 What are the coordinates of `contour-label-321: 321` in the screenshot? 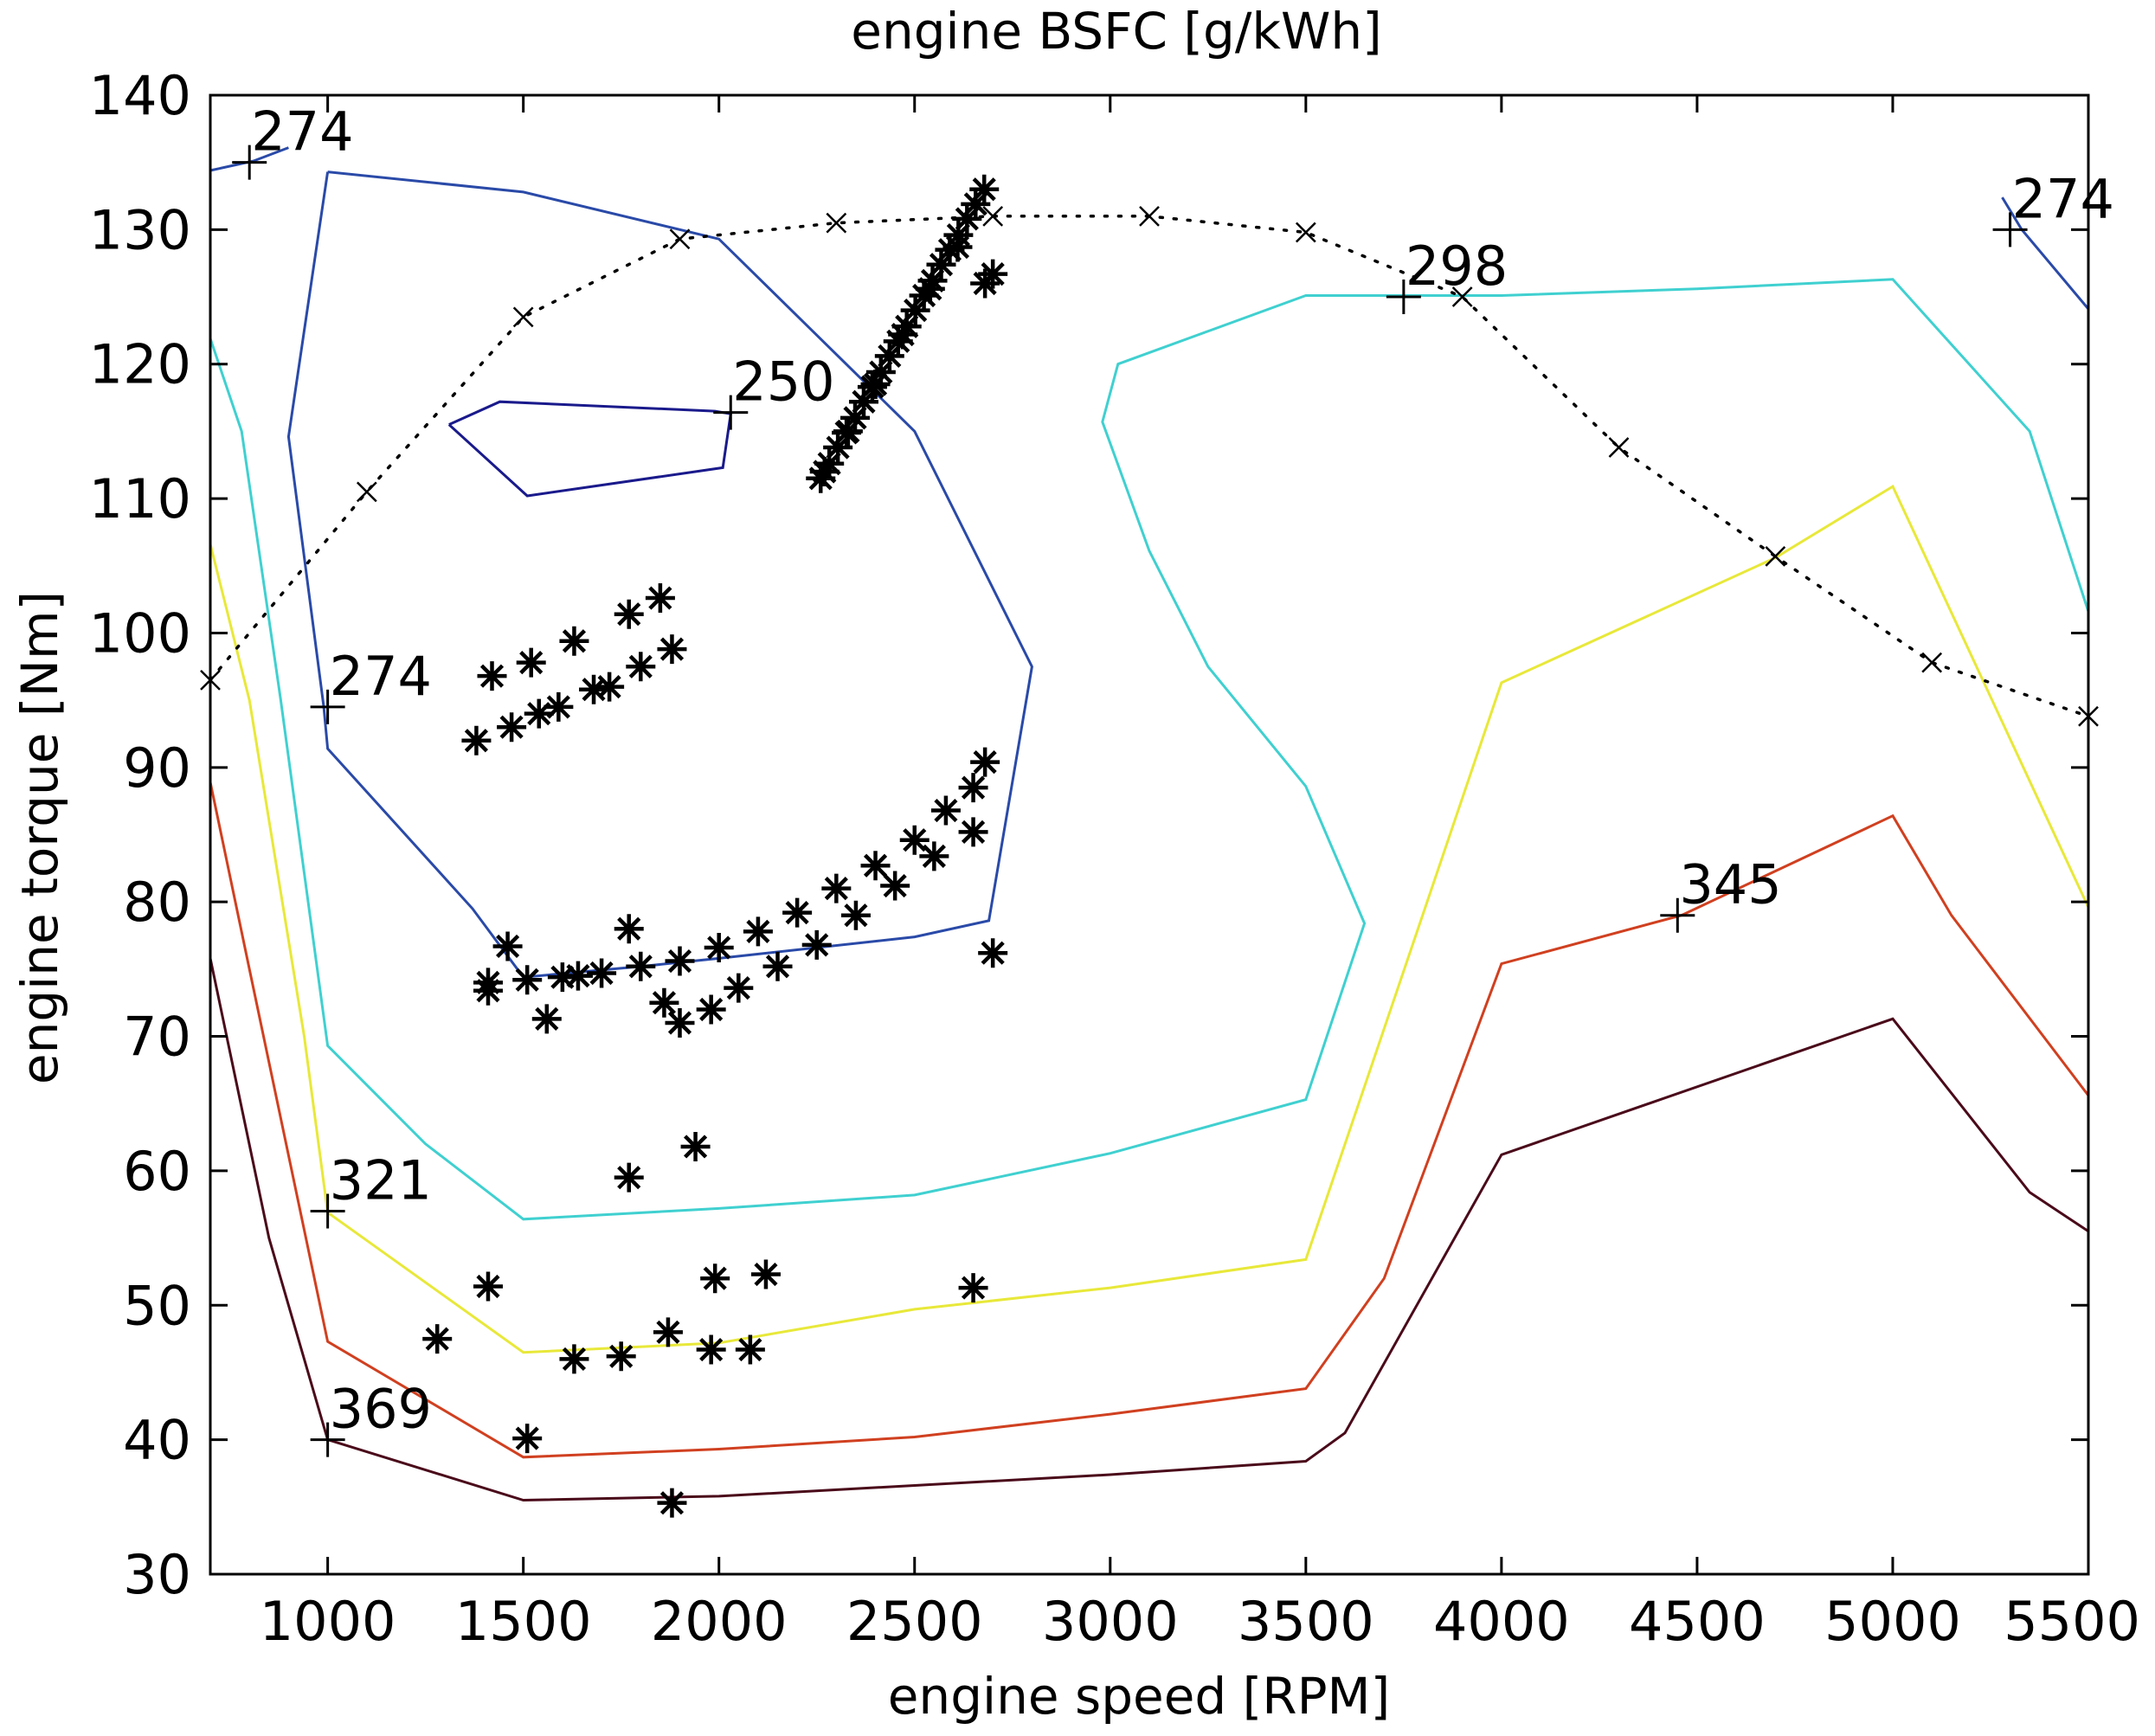 It's located at (381, 1180).